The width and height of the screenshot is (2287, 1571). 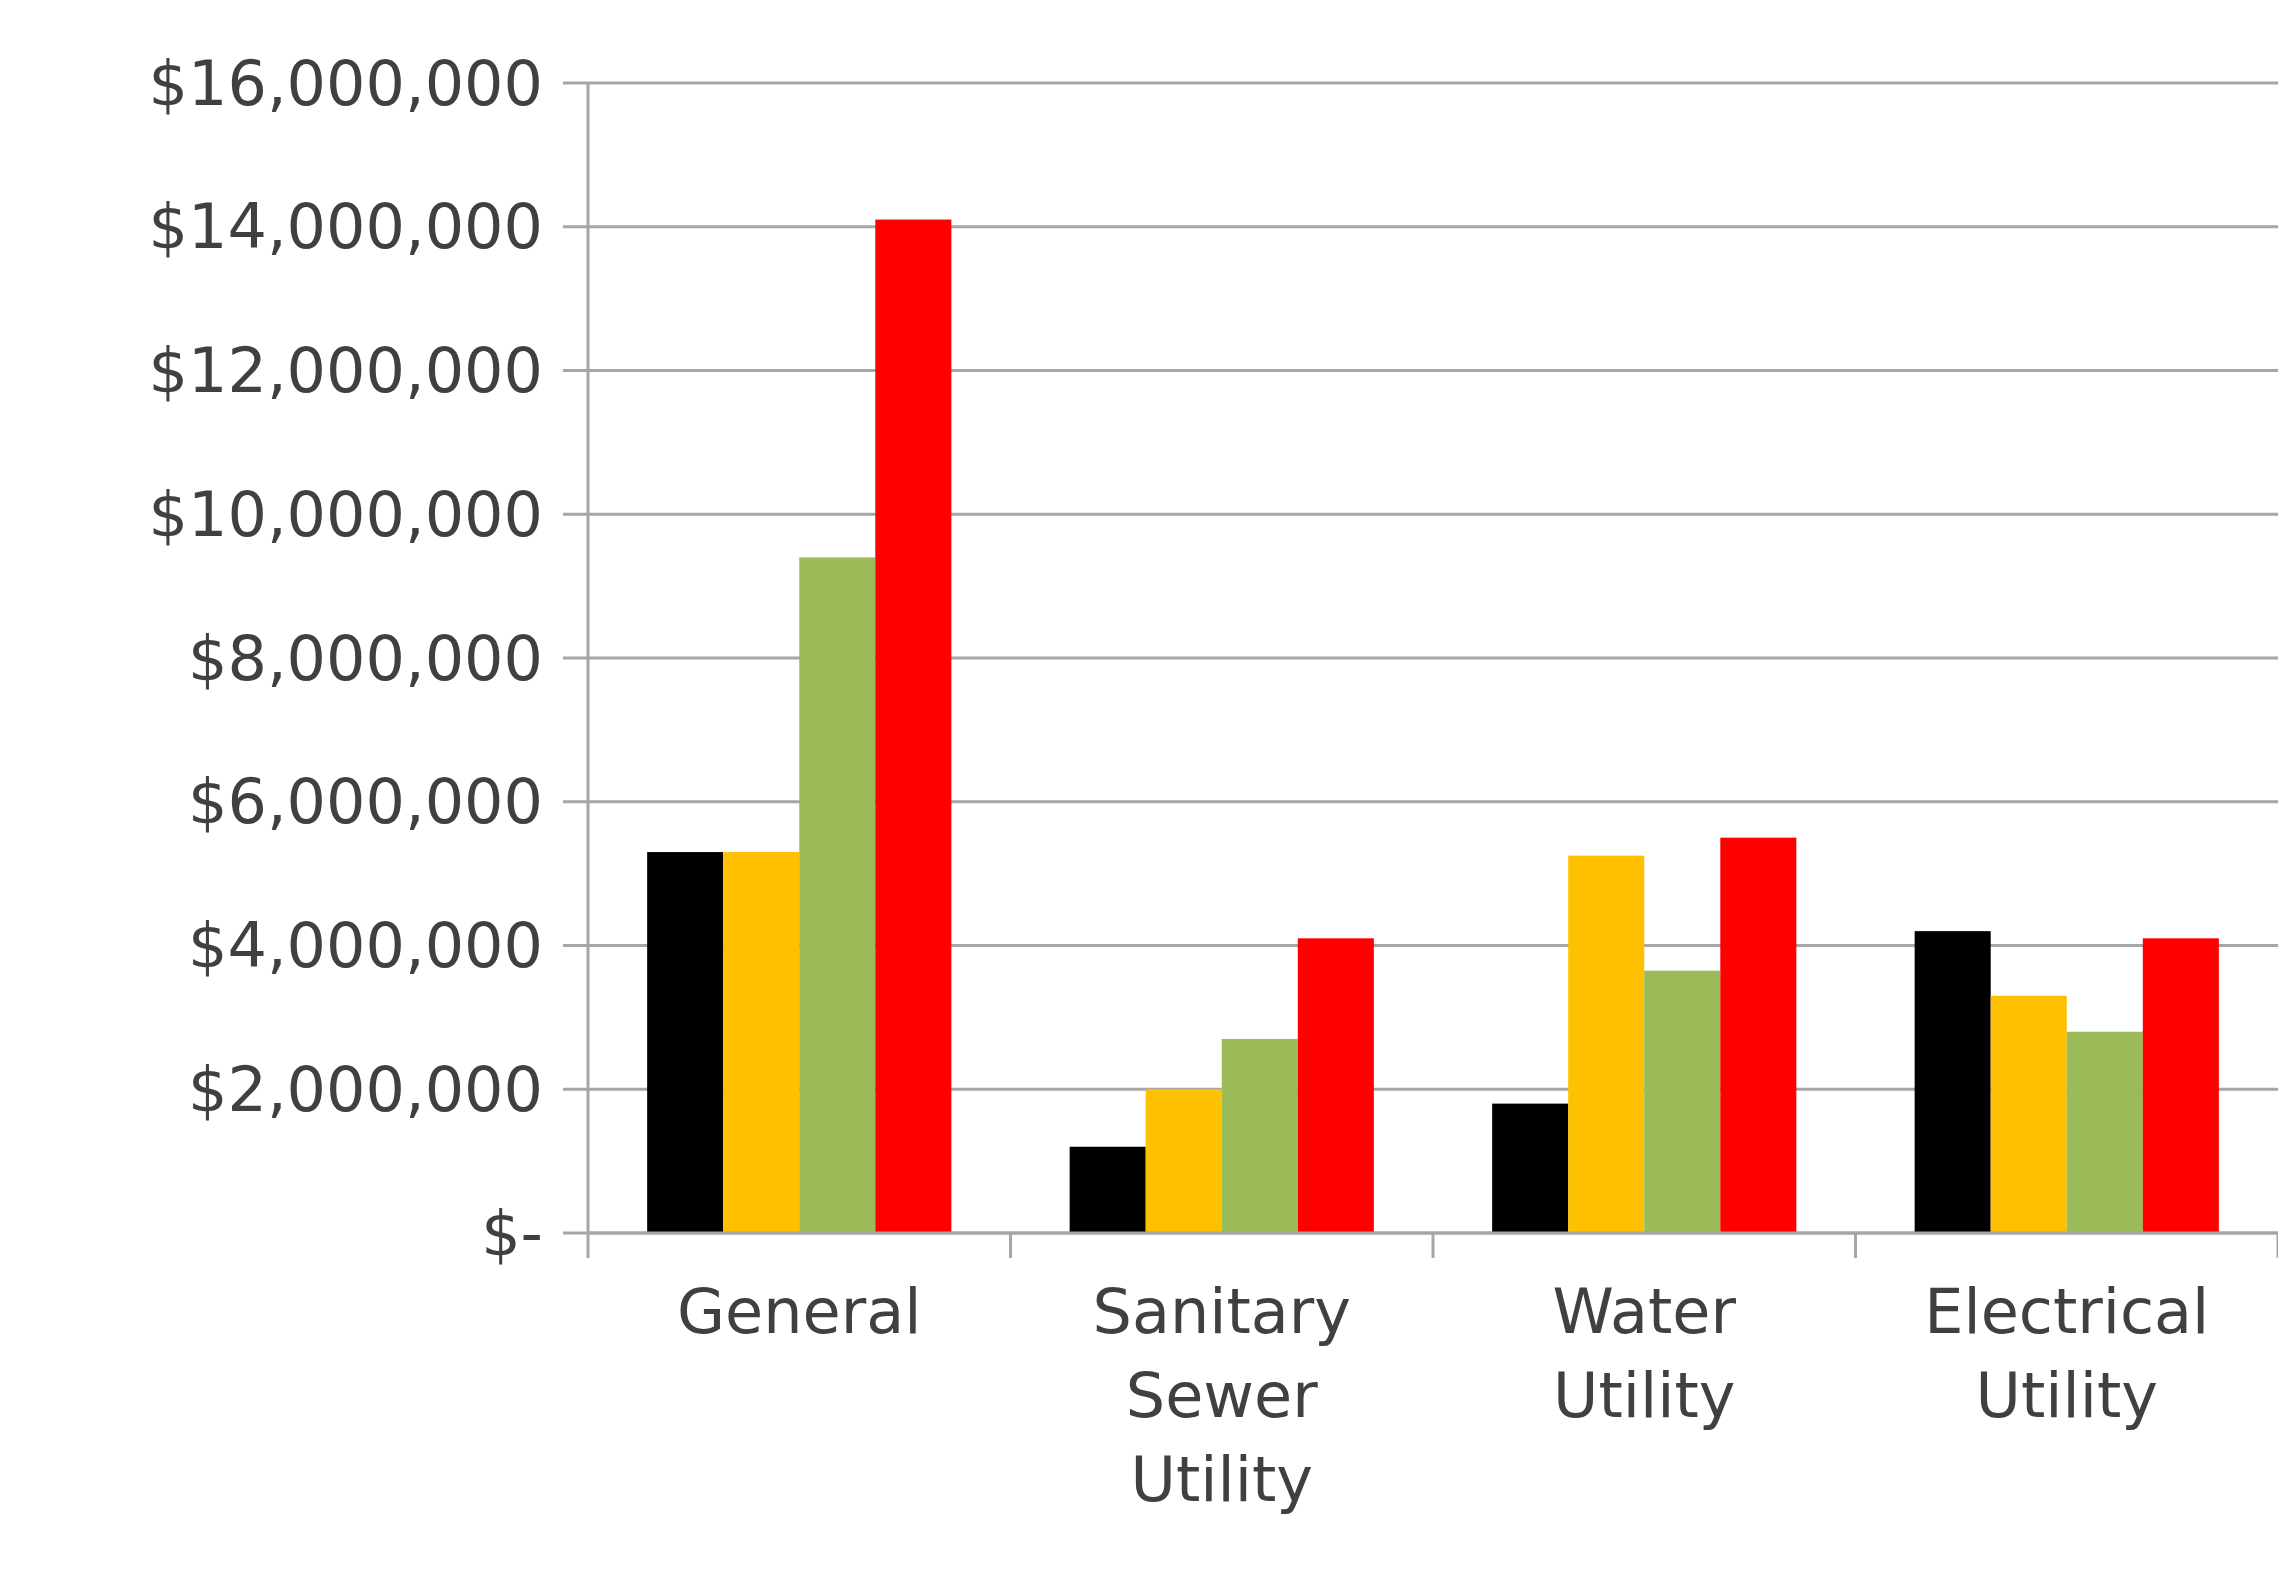 I want to click on y-tick-label: $10,000,000, so click(x=345, y=514).